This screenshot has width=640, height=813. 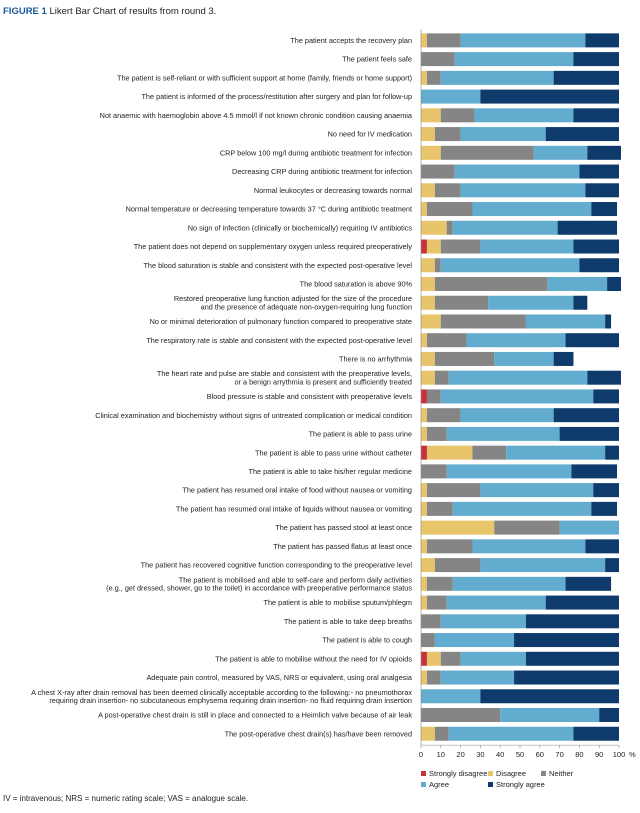 I want to click on x-tick-label: 40, so click(x=500, y=754).